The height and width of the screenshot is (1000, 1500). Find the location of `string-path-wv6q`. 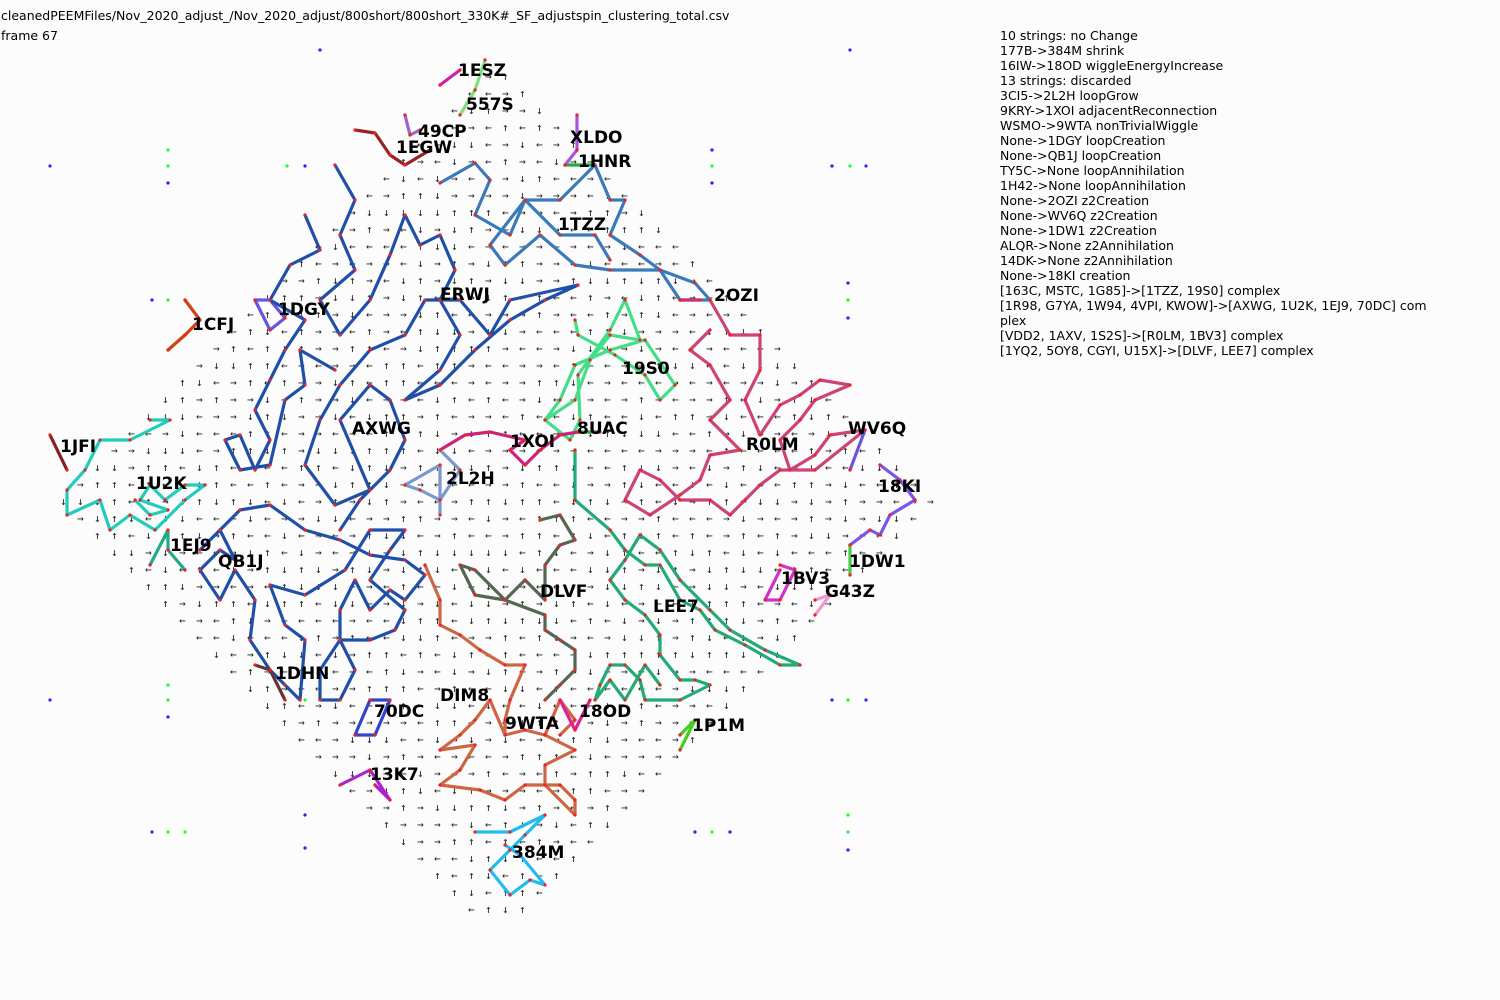

string-path-wv6q is located at coordinates (857, 450).